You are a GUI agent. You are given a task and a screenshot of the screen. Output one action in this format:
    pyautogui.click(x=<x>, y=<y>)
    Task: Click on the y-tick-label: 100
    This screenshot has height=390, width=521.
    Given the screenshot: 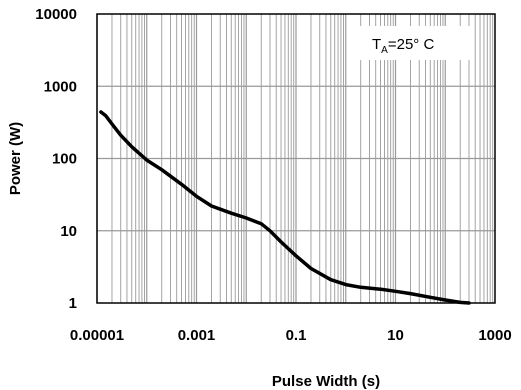 What is the action you would take?
    pyautogui.click(x=64, y=159)
    